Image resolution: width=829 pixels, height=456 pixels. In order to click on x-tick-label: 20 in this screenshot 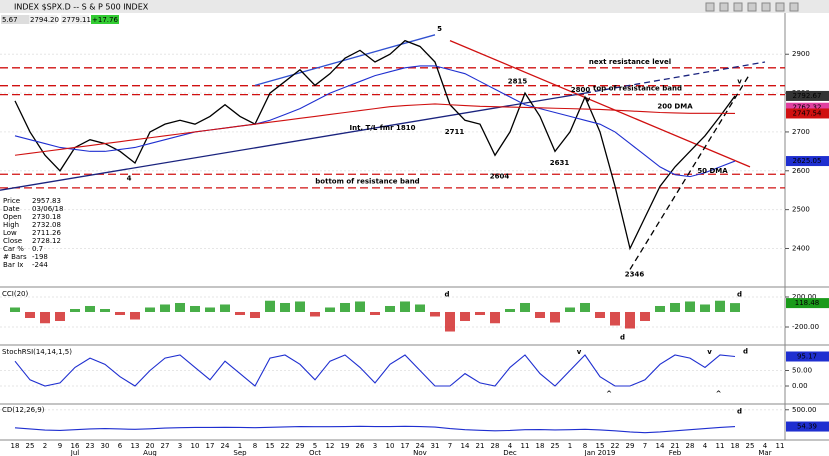, I will do `click(150, 446)`.